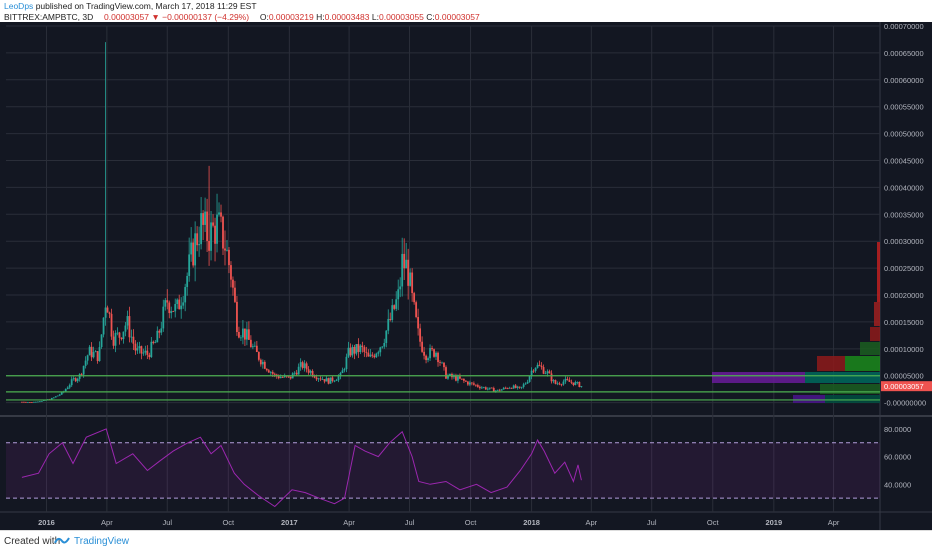 This screenshot has height=551, width=932. I want to click on symbol-label: BITTREX:AMPBTC, 3D, so click(49, 17).